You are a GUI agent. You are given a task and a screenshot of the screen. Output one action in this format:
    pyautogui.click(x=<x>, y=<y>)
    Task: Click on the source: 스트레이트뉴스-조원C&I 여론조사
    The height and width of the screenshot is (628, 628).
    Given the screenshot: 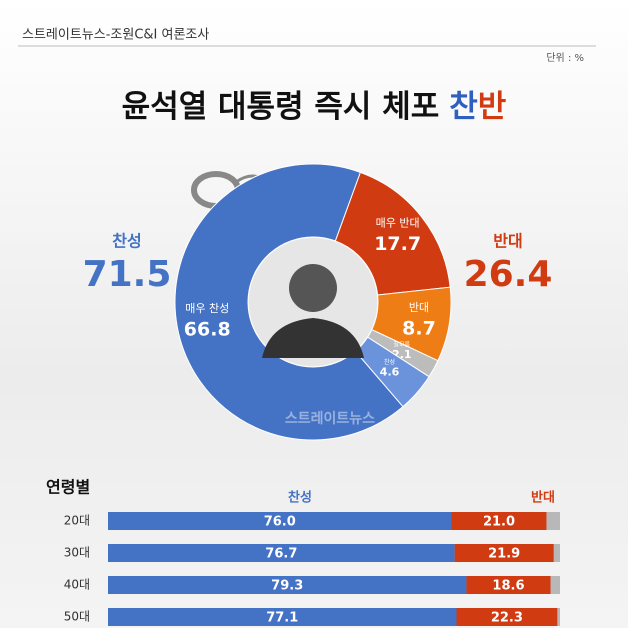 What is the action you would take?
    pyautogui.click(x=115, y=35)
    